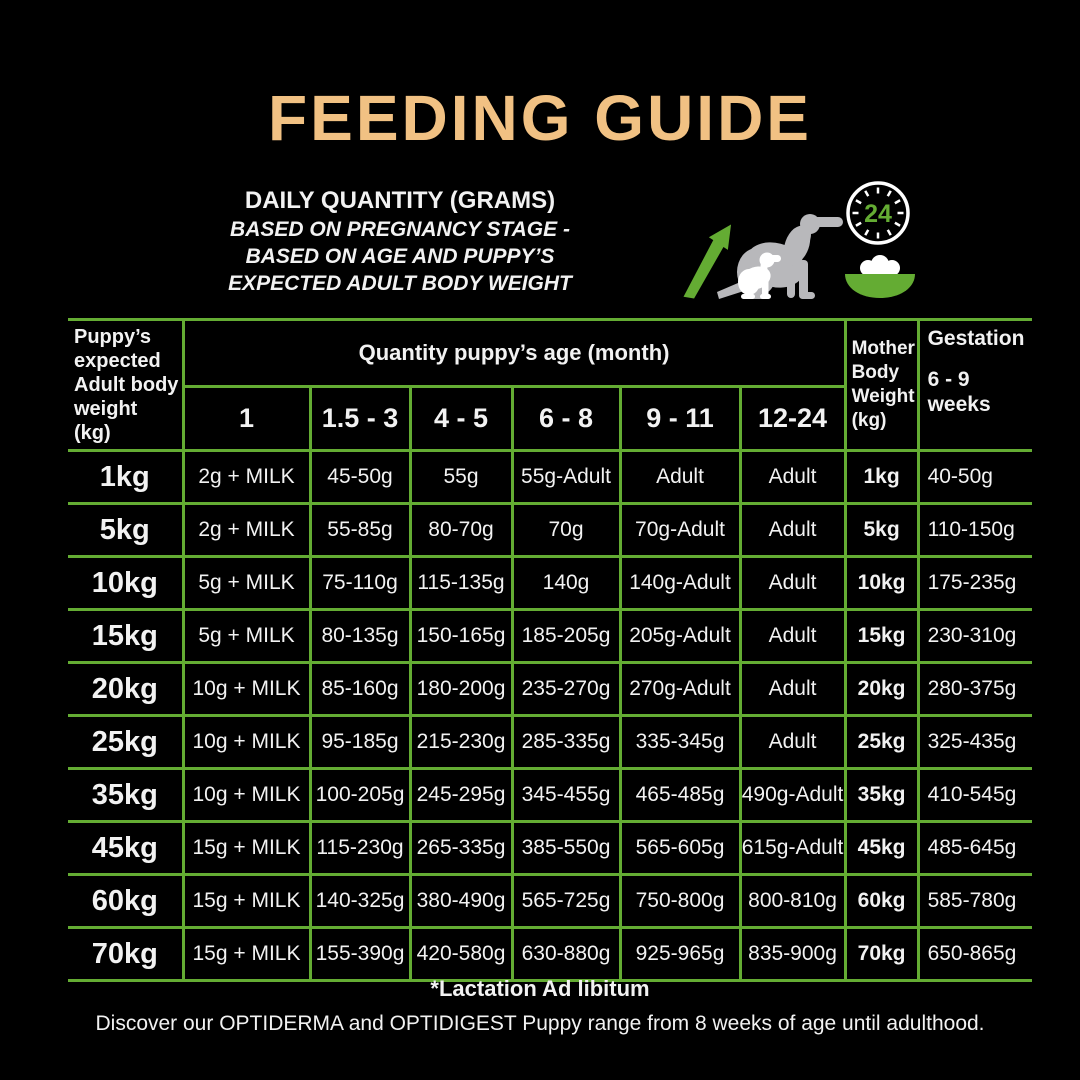 The height and width of the screenshot is (1080, 1080). What do you see at coordinates (126, 848) in the screenshot?
I see `weight-cell: 45kg` at bounding box center [126, 848].